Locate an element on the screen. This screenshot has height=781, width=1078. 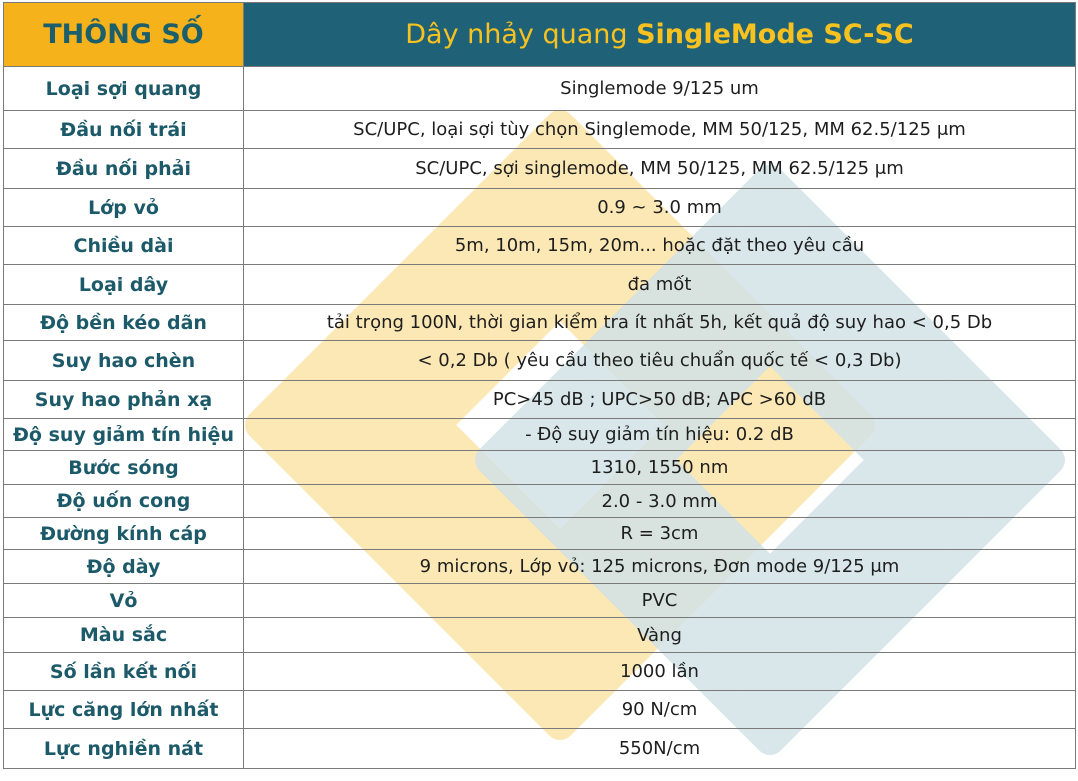
table-row: Vỏ PVC is located at coordinates (539, 600).